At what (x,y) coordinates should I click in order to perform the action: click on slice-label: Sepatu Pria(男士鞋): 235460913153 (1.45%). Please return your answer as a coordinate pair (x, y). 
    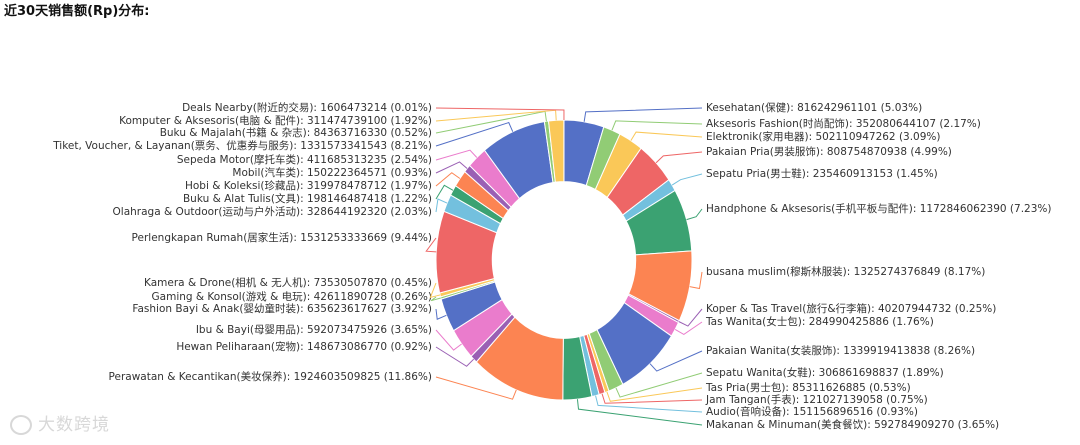
    Looking at the image, I should click on (822, 173).